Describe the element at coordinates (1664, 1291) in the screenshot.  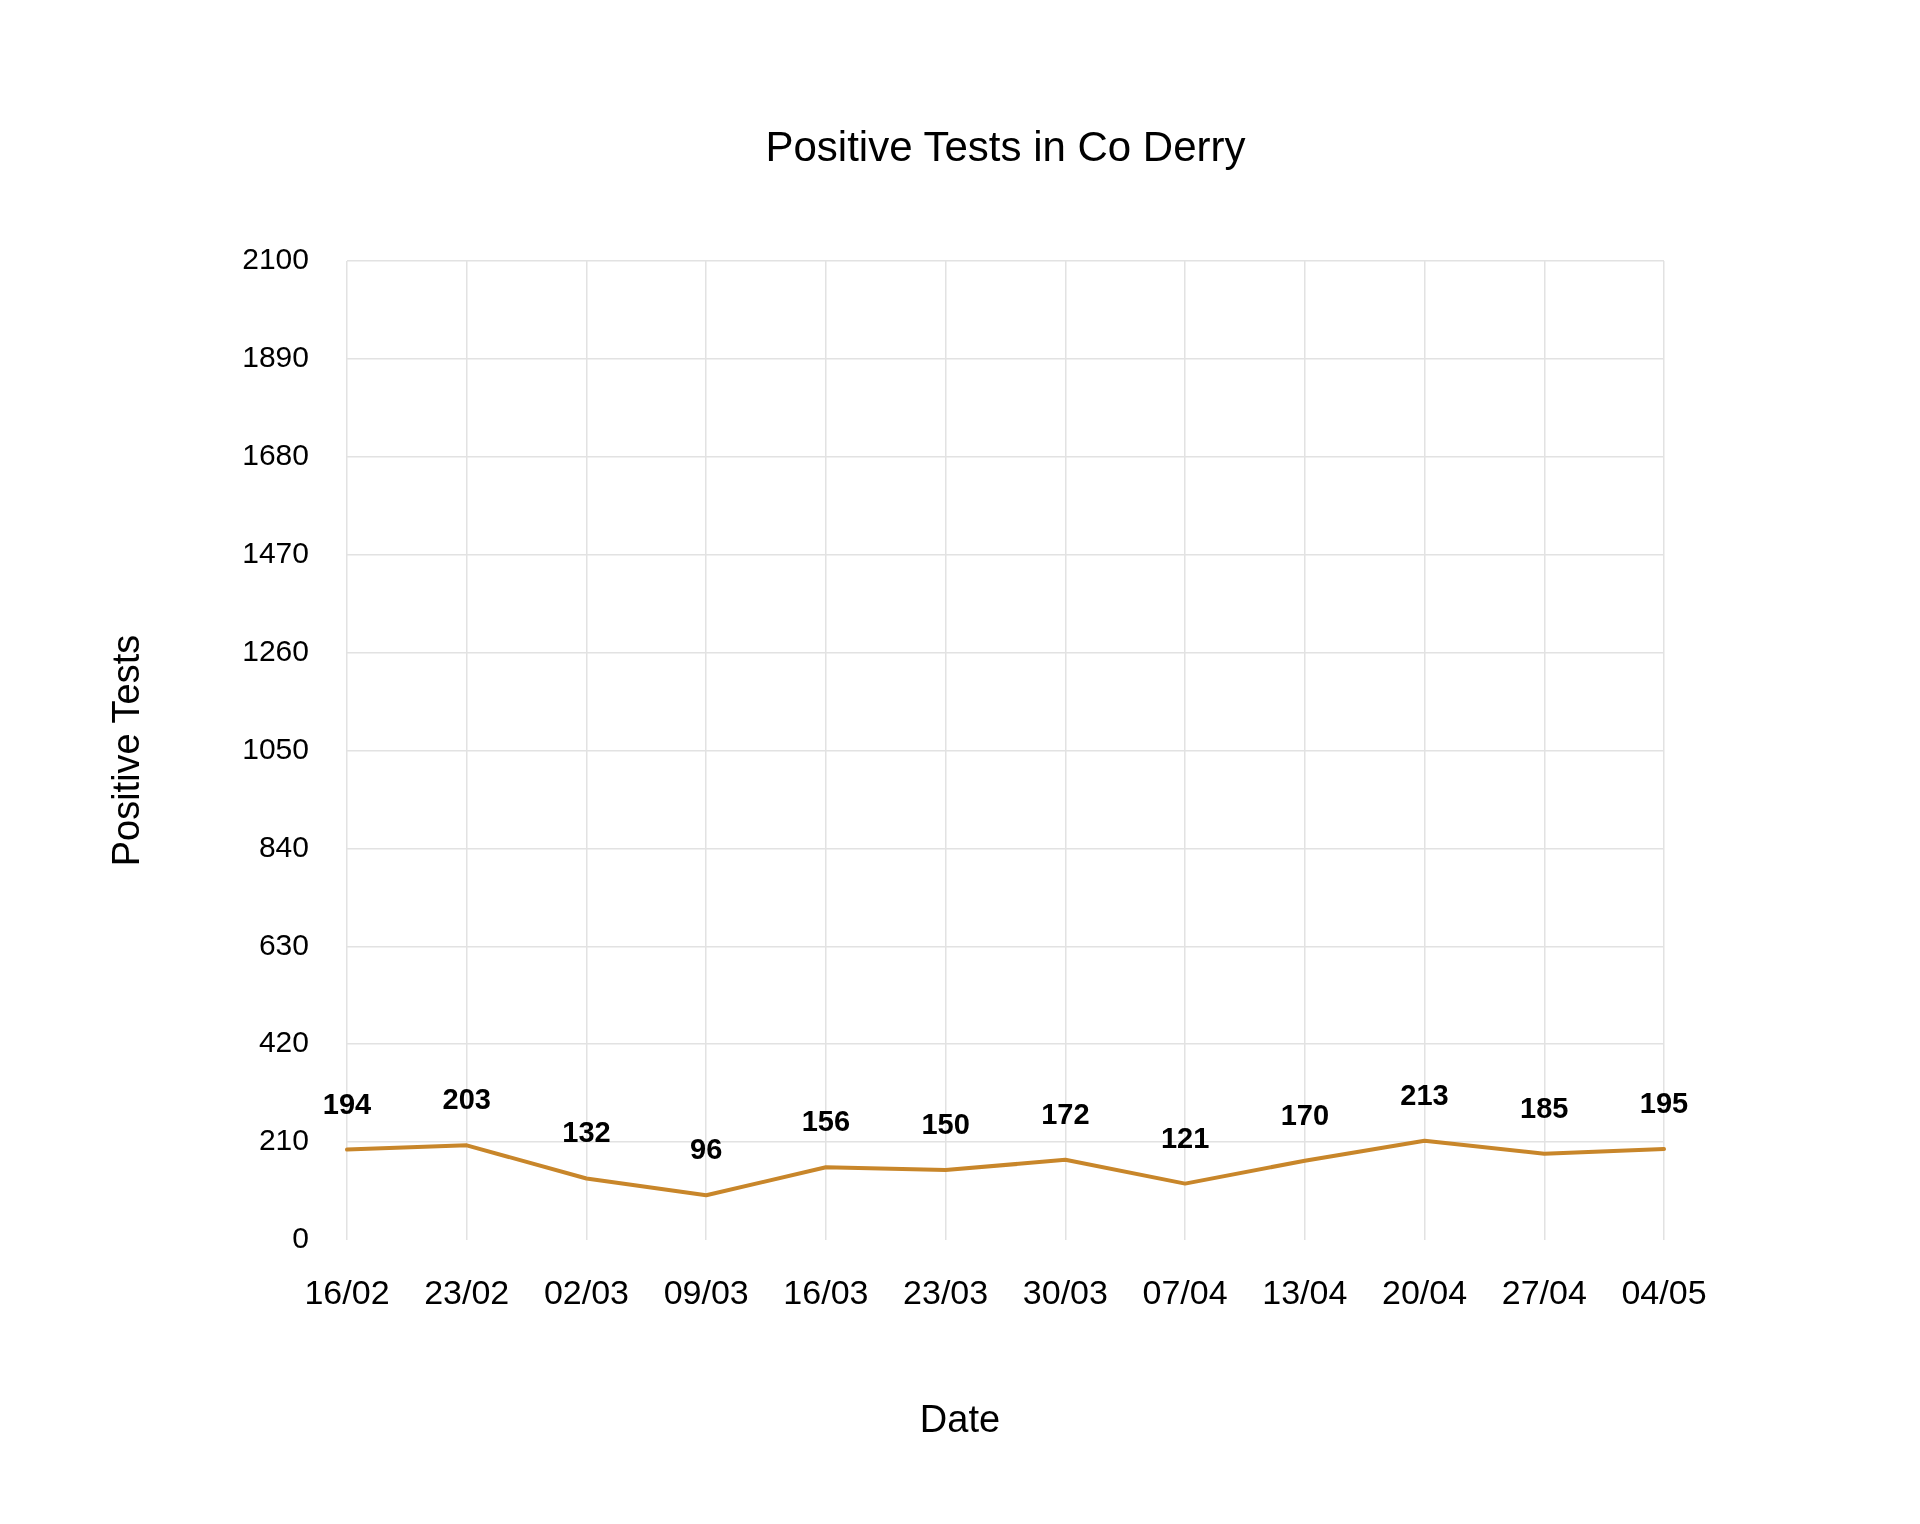
I see `x-tick-label: 04/05` at that location.